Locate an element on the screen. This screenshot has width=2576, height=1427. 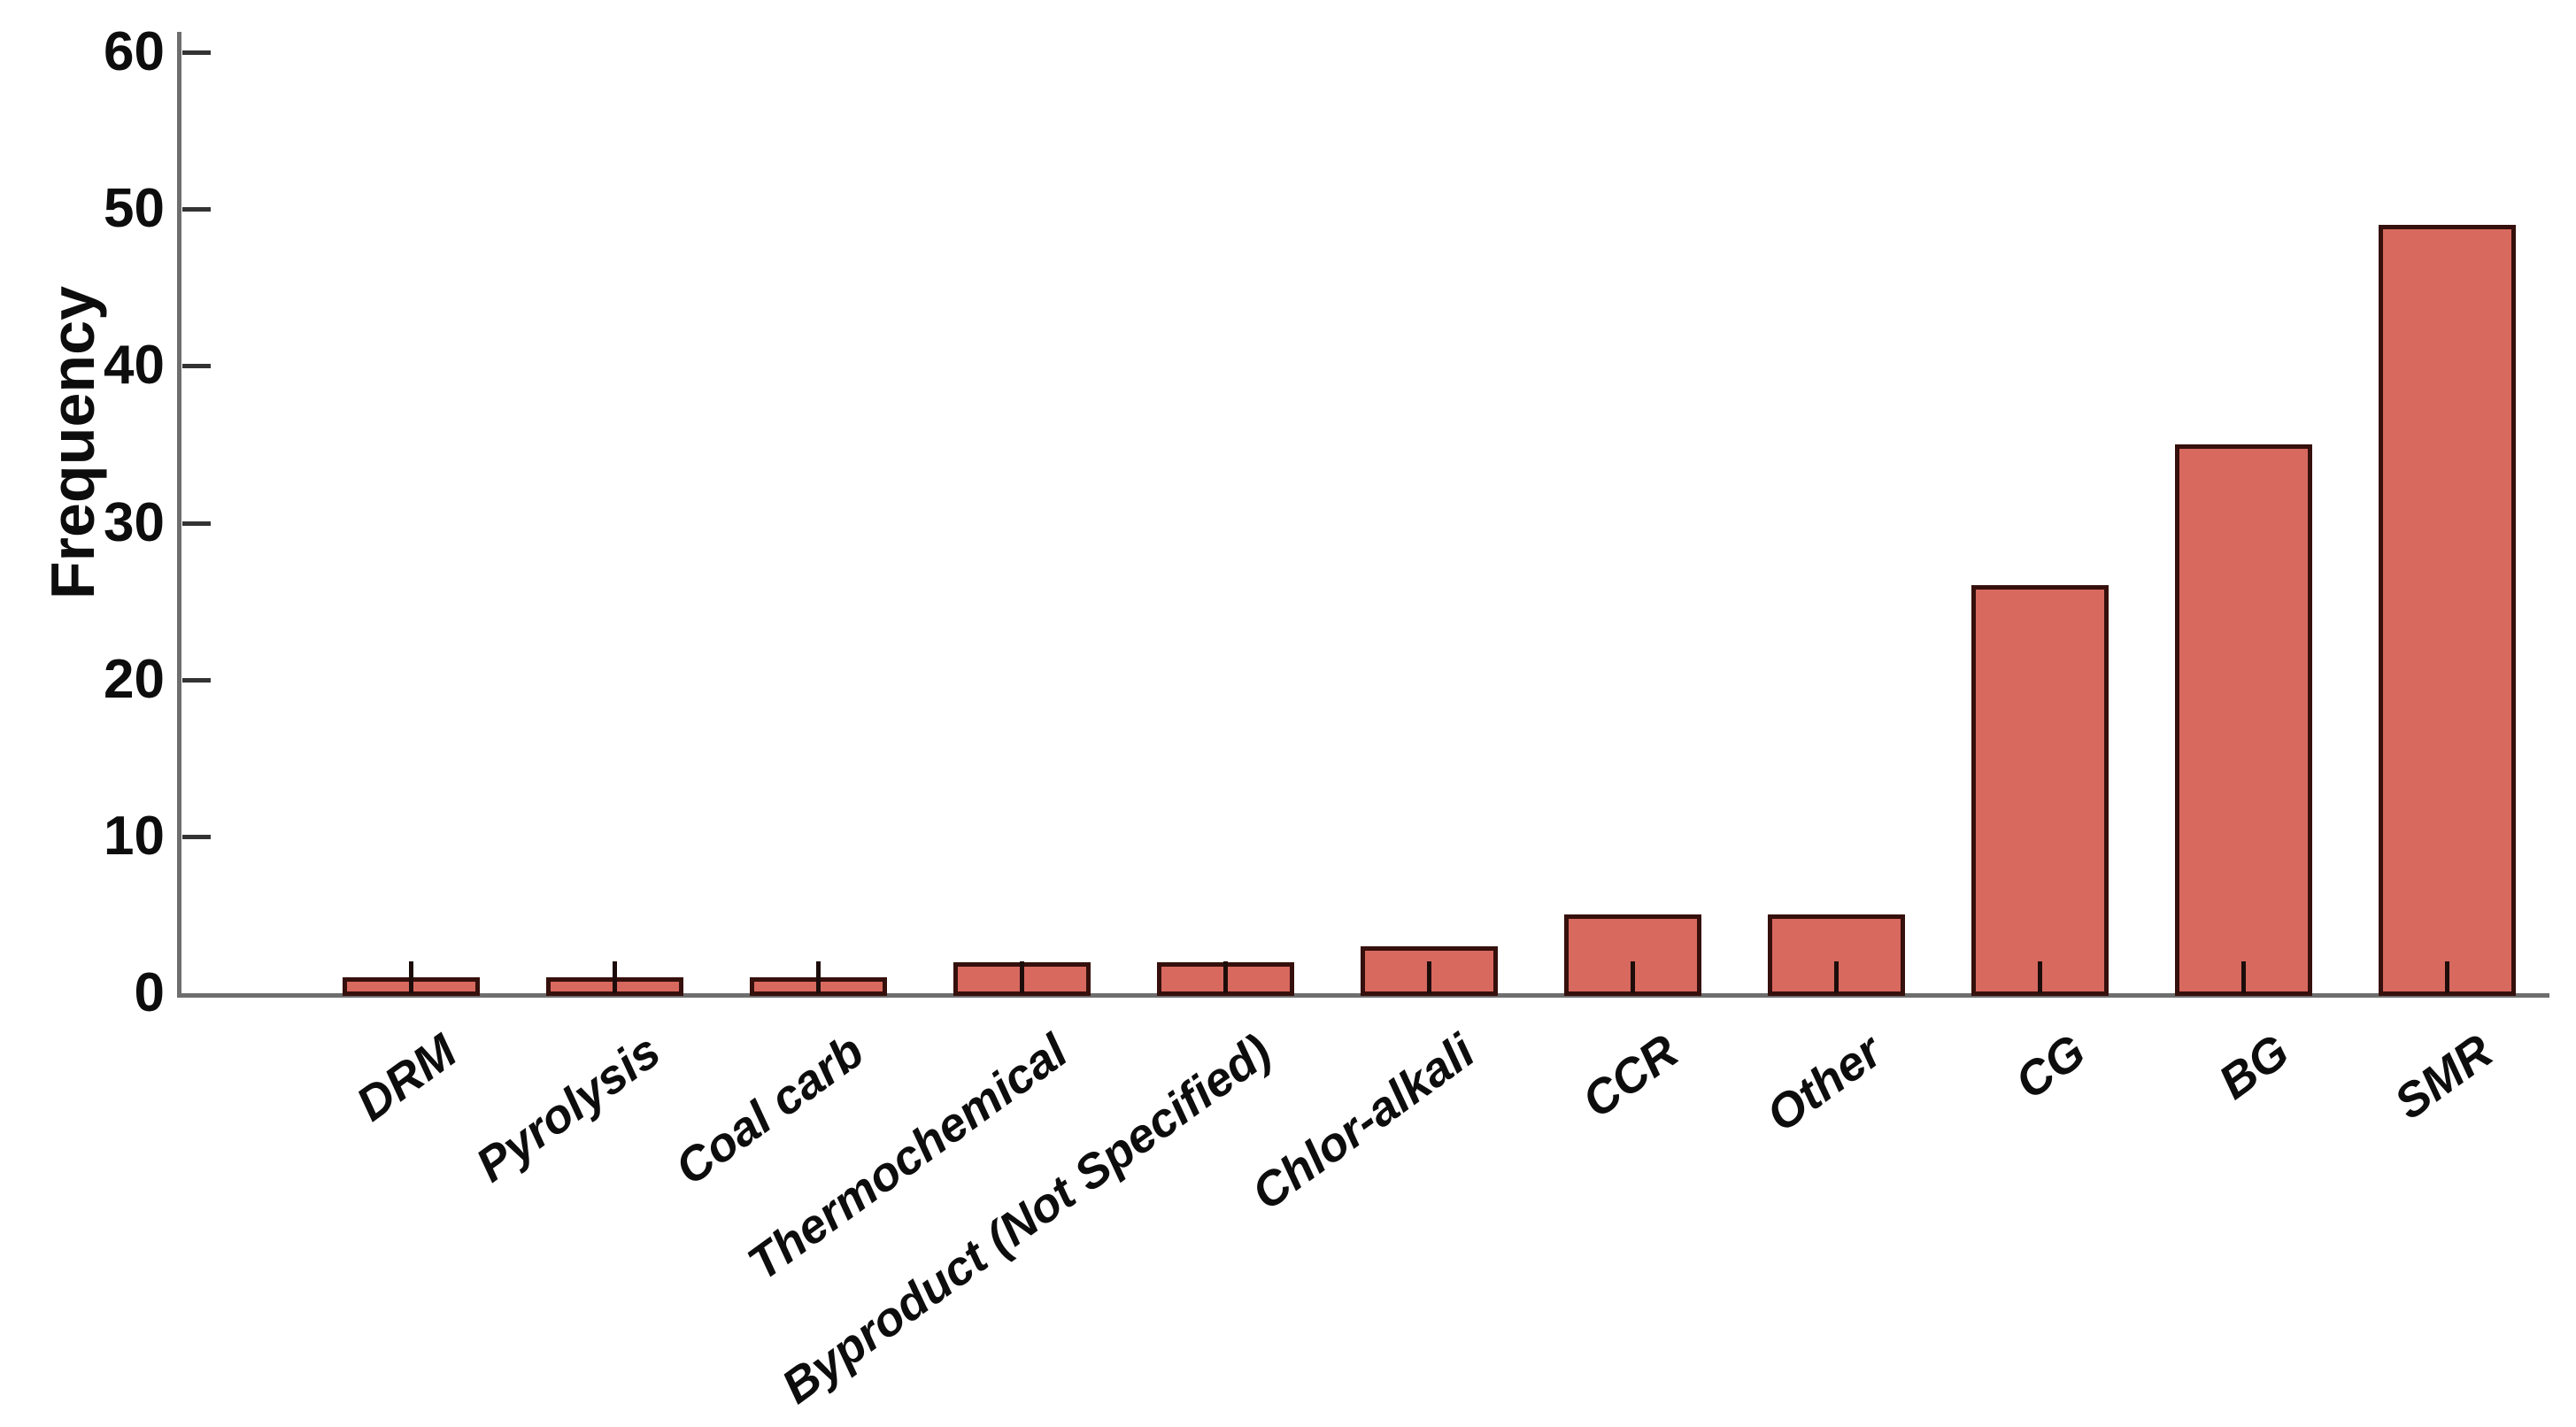
y-tick-label: 60 is located at coordinates (134, 52).